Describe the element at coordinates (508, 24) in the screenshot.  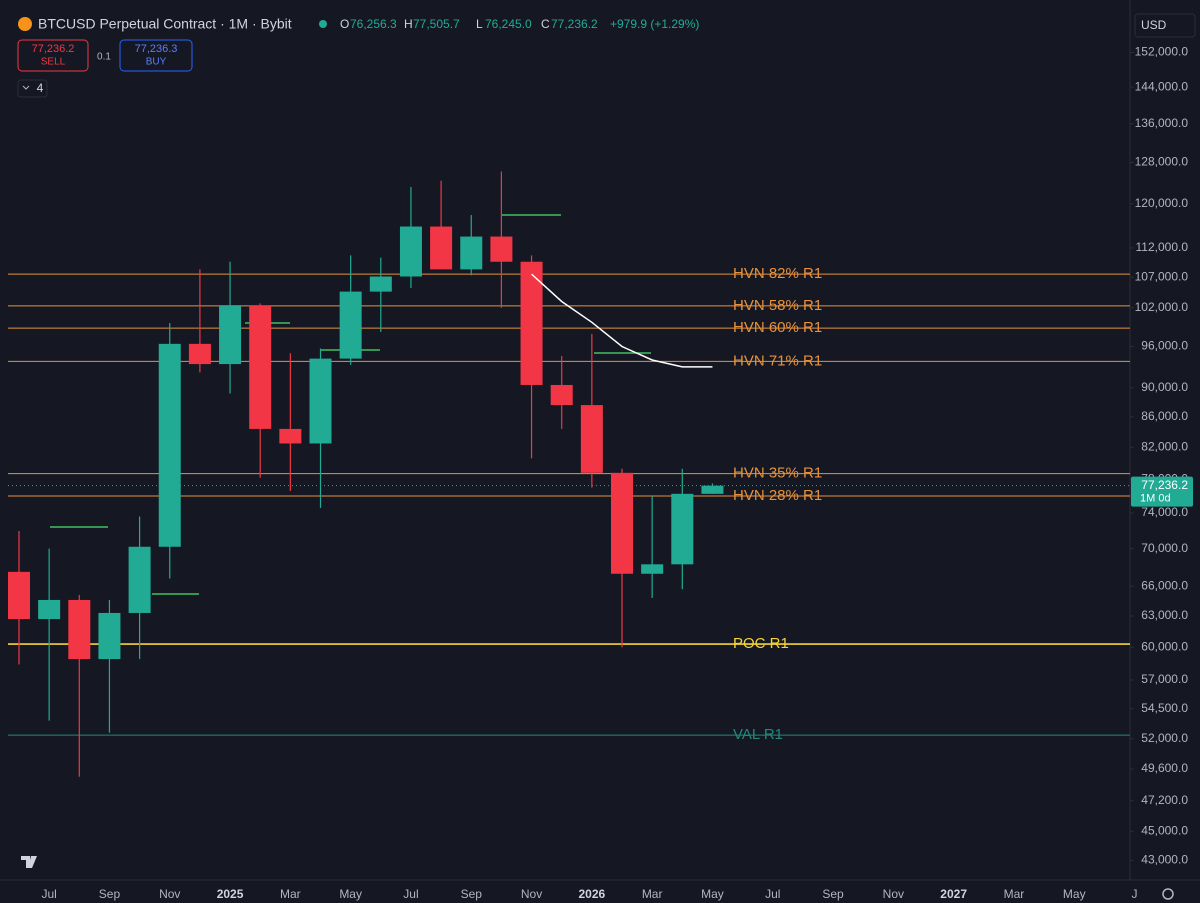
I see `ohlc-value: 76,245.0` at that location.